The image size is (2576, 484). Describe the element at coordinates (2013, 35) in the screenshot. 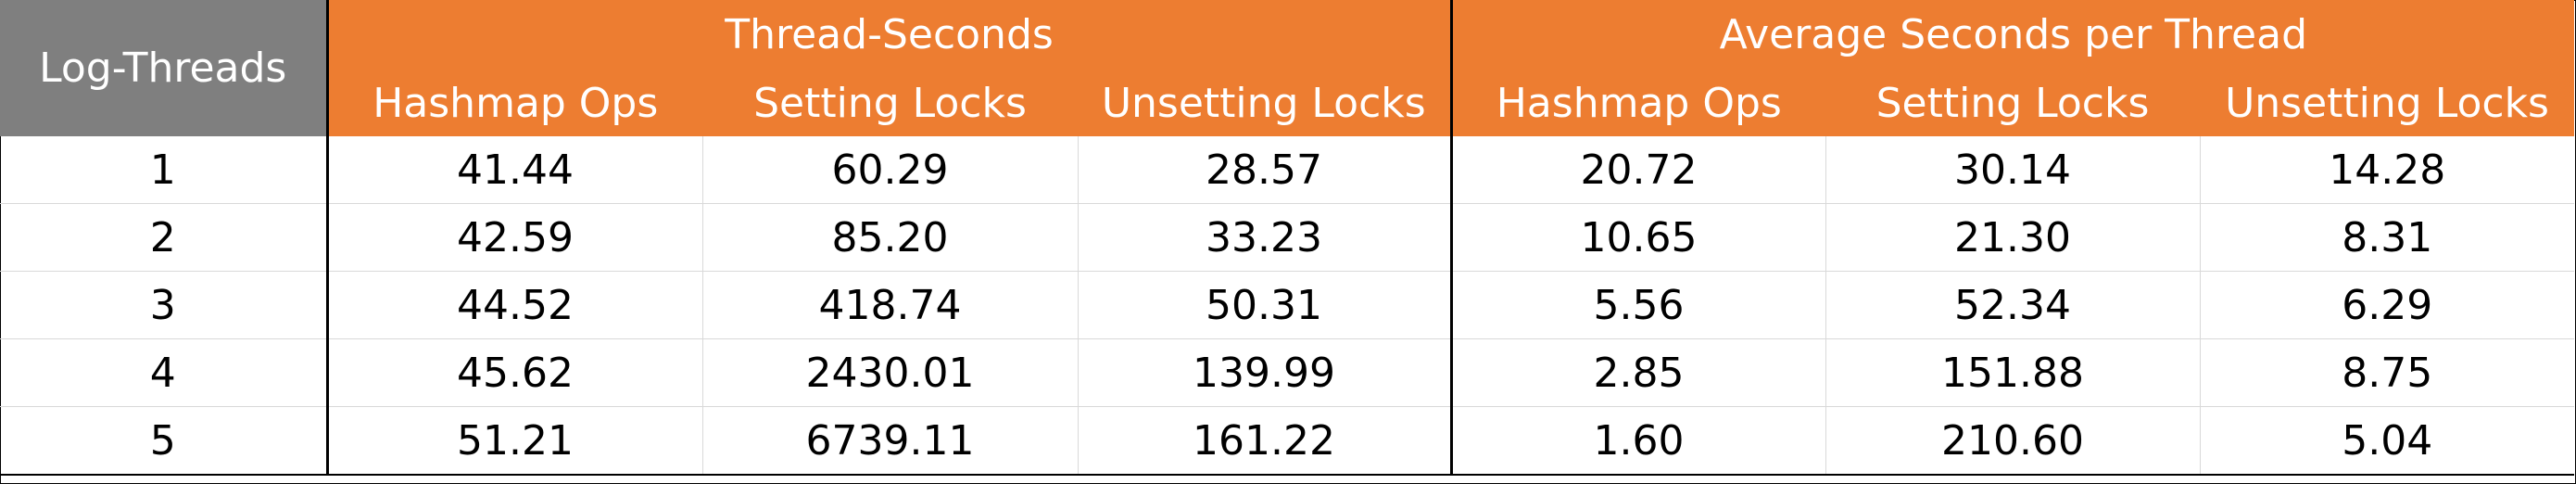

I see `group-header-average-seconds: Average Seconds per Thread` at that location.